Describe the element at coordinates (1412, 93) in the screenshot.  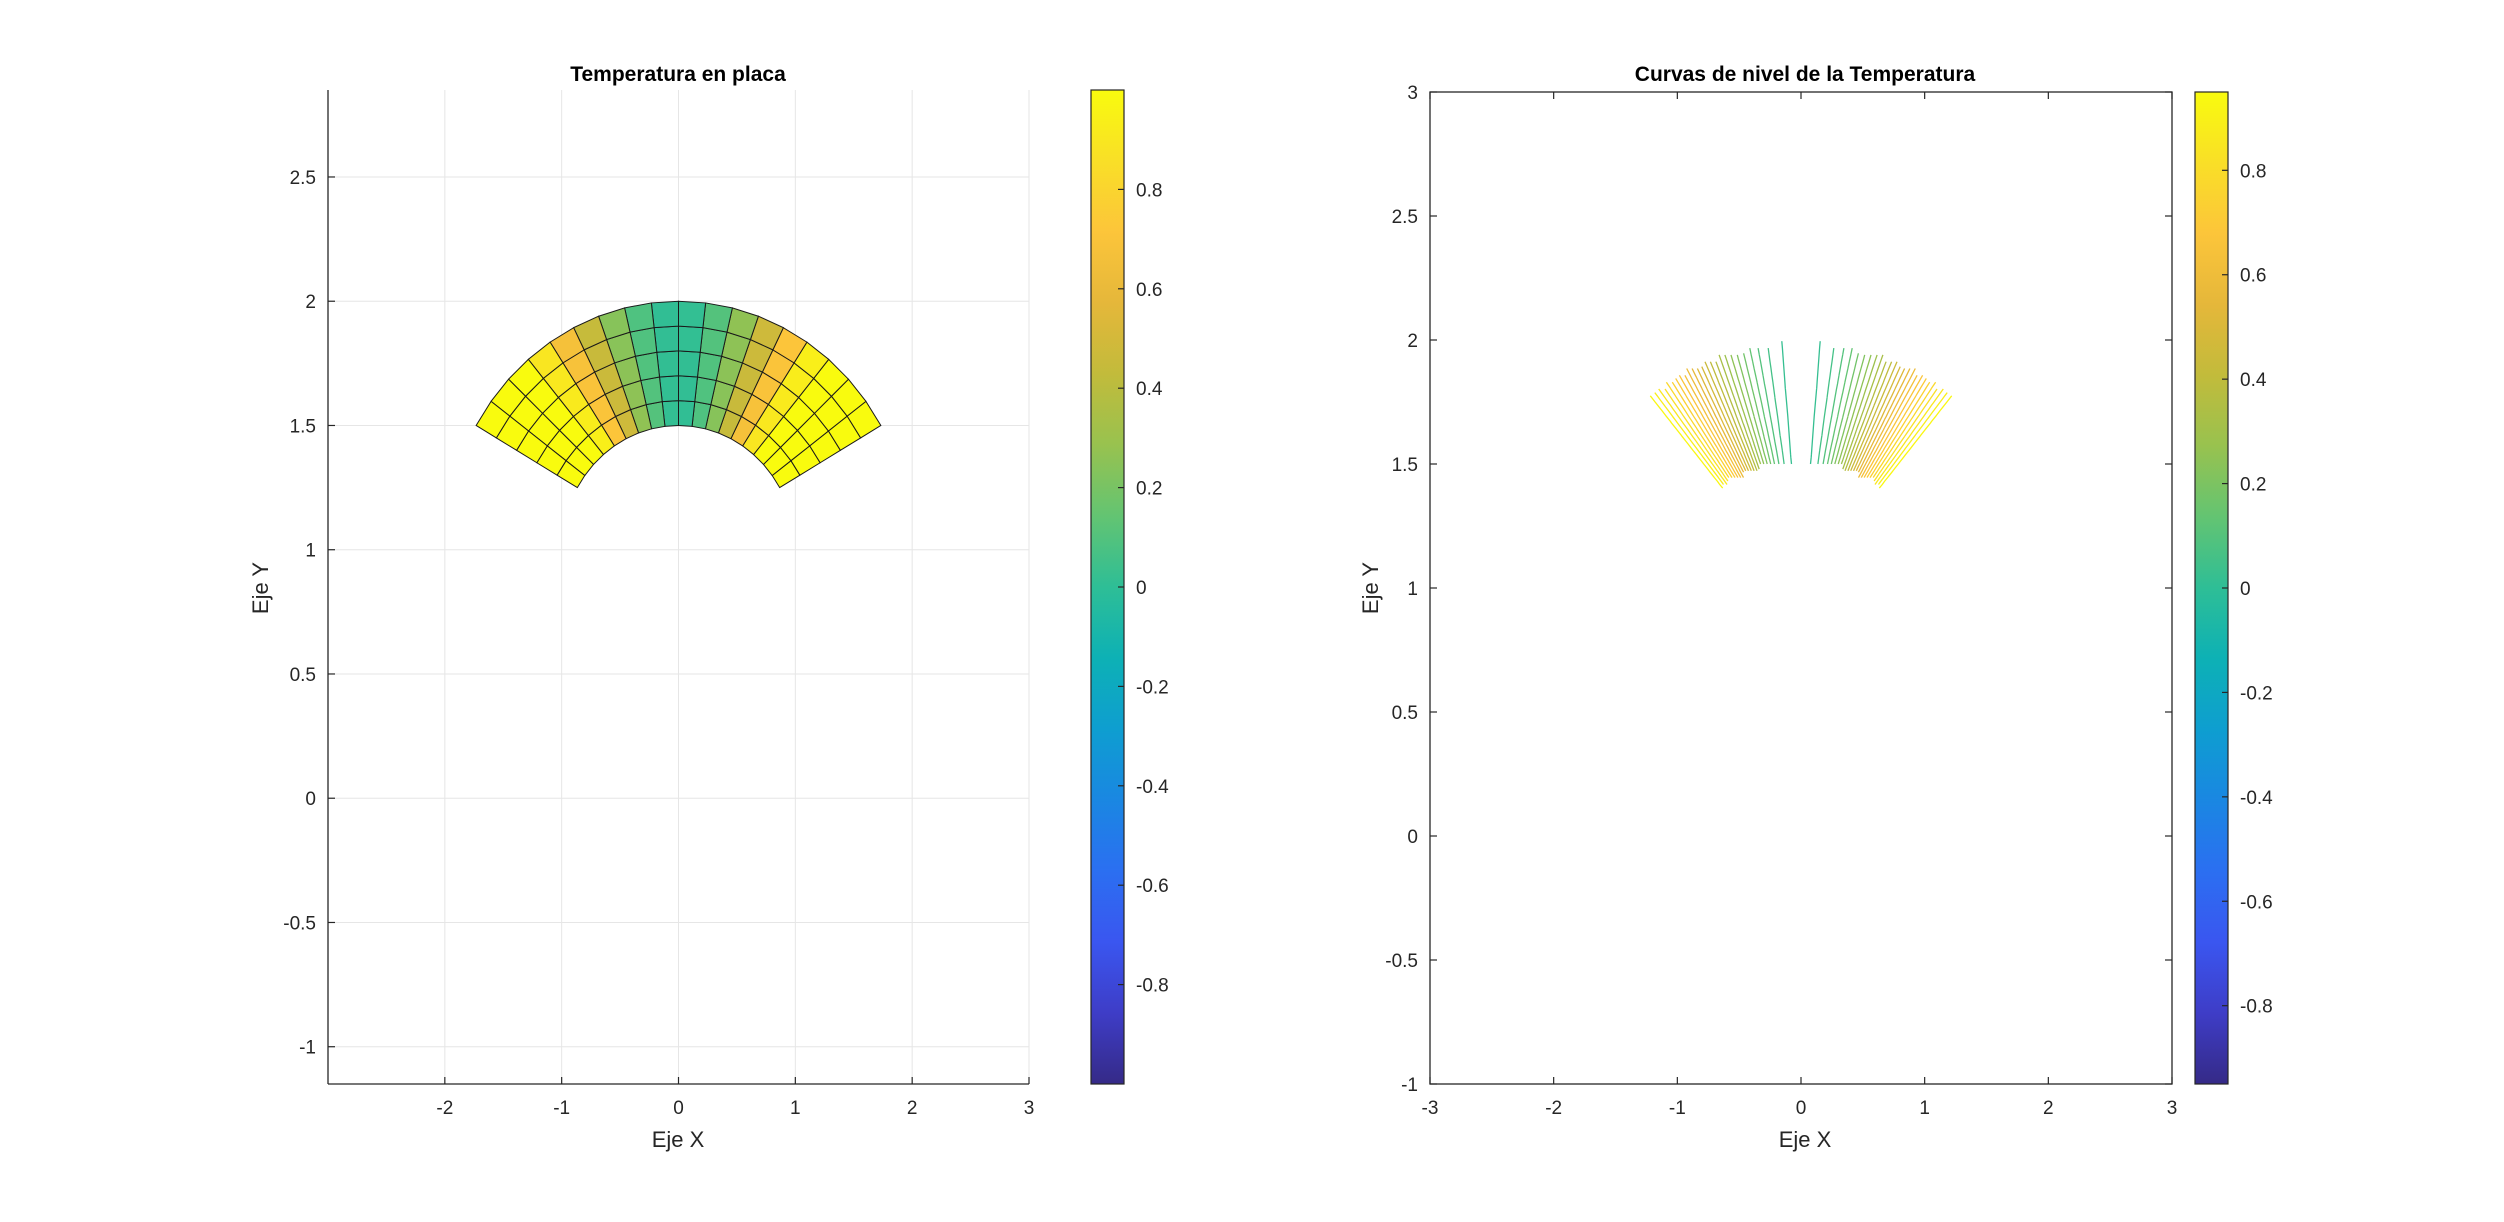
I see `y-tick-label: 3` at that location.